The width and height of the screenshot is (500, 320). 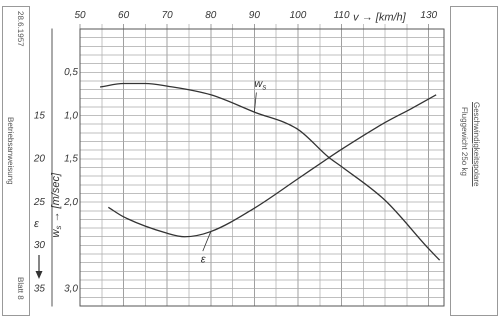 What do you see at coordinates (71, 116) in the screenshot?
I see `y-tick-label: 1,0` at bounding box center [71, 116].